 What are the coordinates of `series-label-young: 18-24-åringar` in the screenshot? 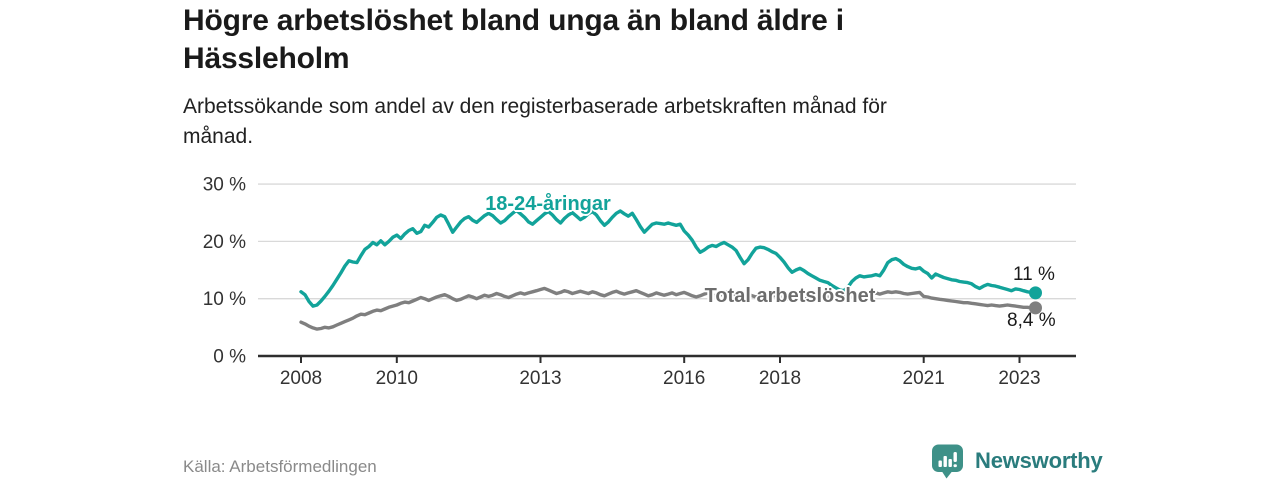 It's located at (548, 204).